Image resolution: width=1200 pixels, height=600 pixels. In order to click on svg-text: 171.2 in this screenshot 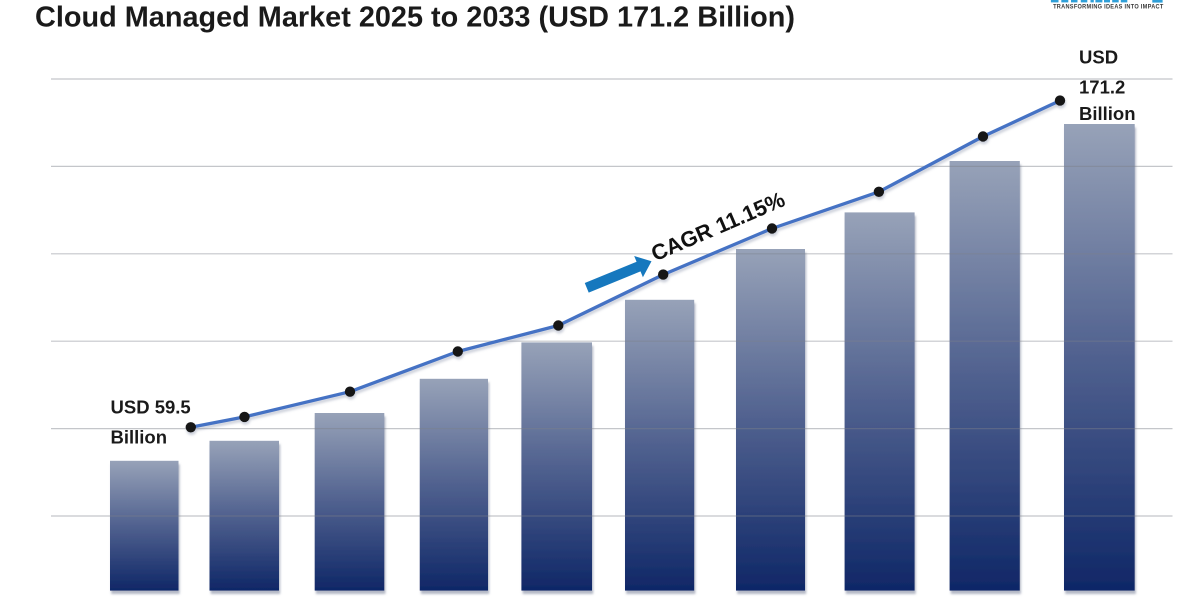, I will do `click(1102, 87)`.